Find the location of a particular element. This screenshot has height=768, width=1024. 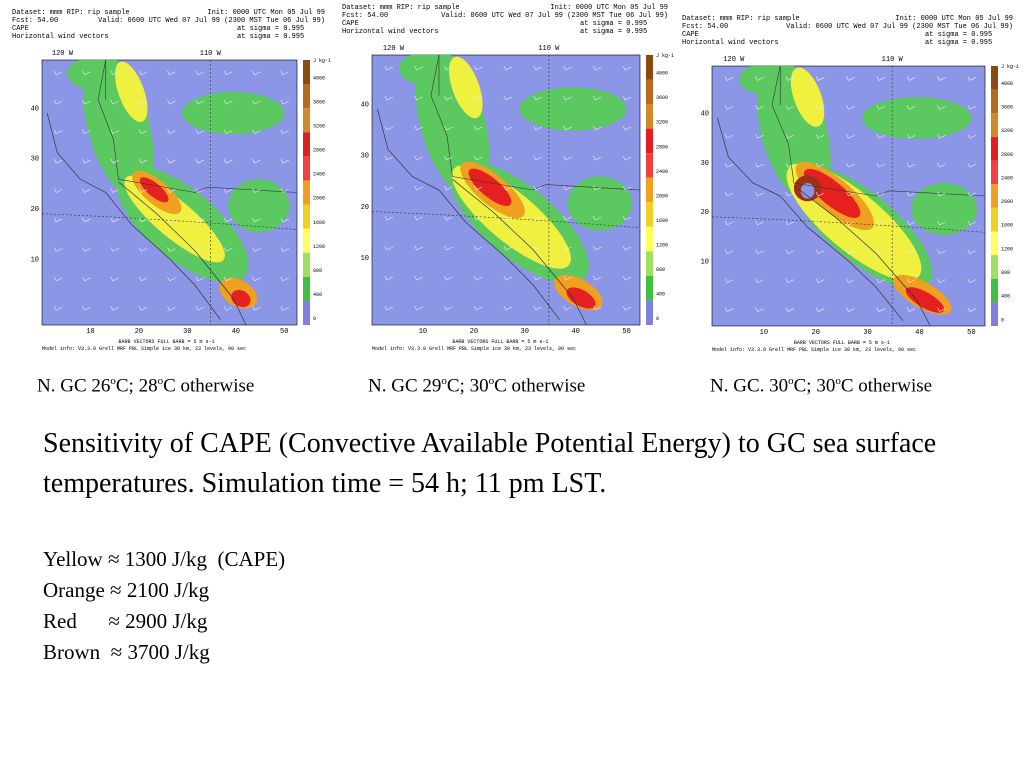

colorbar-label: 1600 is located at coordinates (1007, 226).